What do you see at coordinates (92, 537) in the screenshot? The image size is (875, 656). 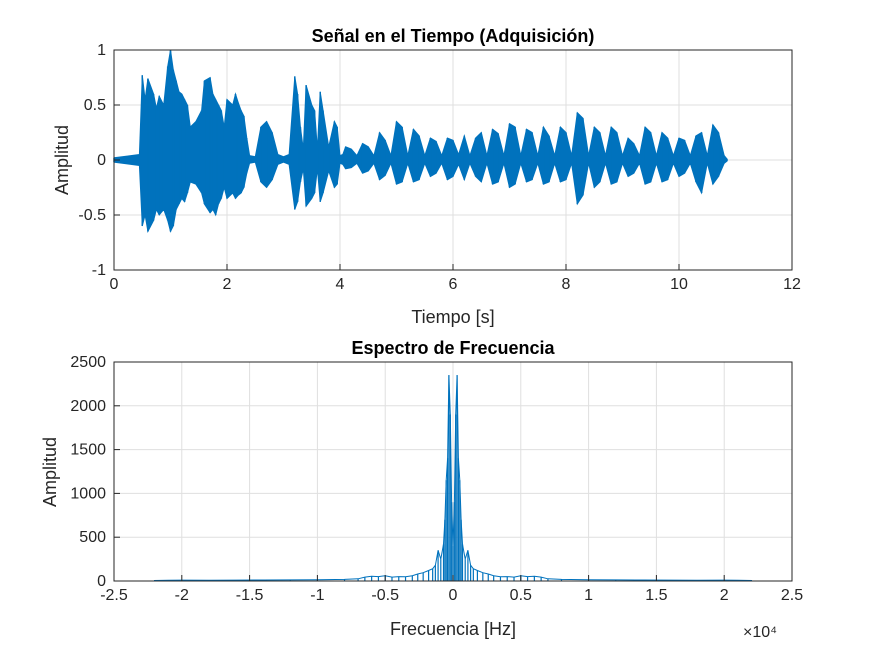 I see `y-tick-label: 500` at bounding box center [92, 537].